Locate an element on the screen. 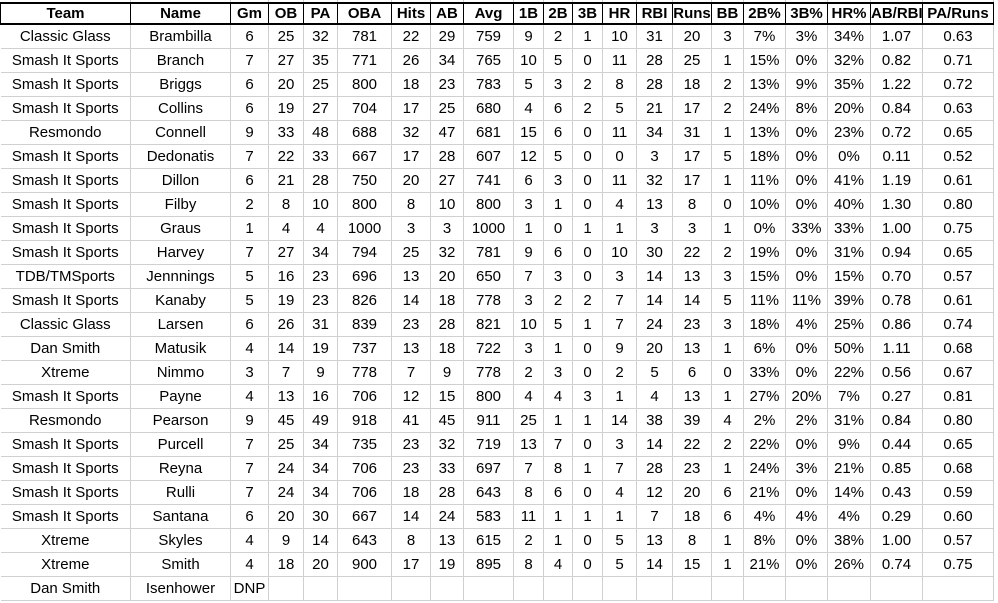 The width and height of the screenshot is (998, 603). cell-avg: 821 is located at coordinates (488, 324).